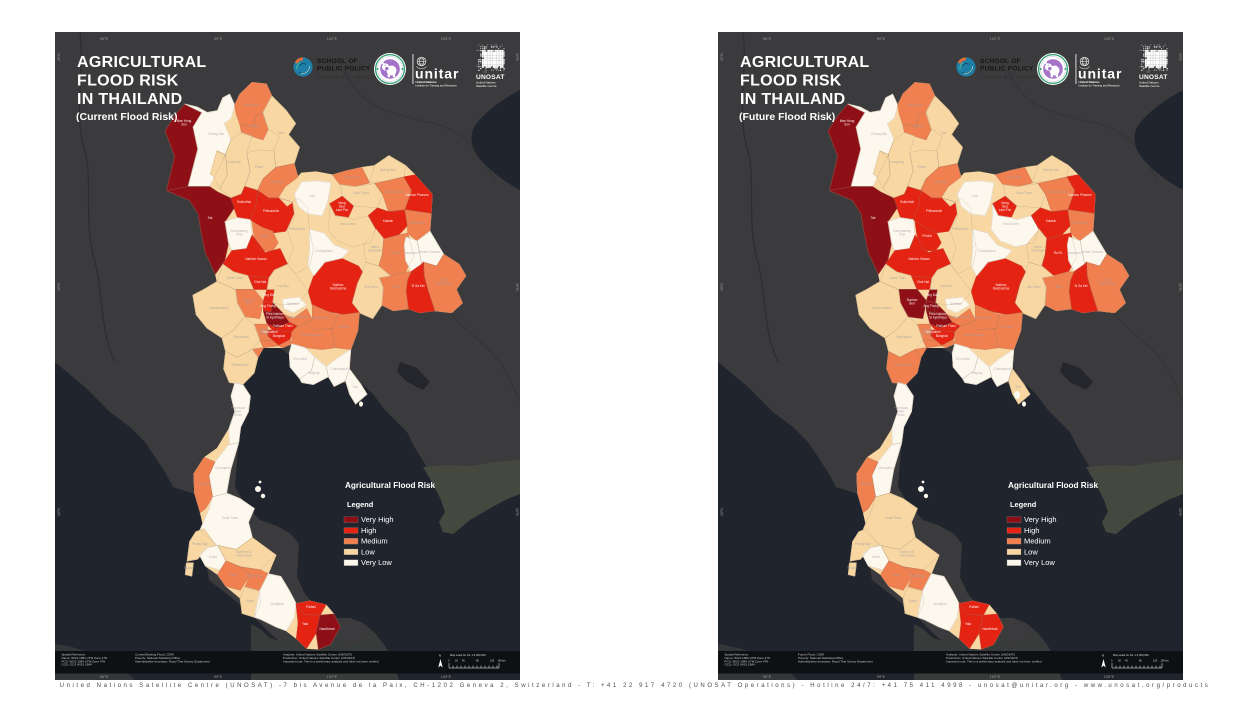 The width and height of the screenshot is (1240, 716). Describe the element at coordinates (395, 253) in the screenshot. I see `svg-text: Roi Et` at that location.